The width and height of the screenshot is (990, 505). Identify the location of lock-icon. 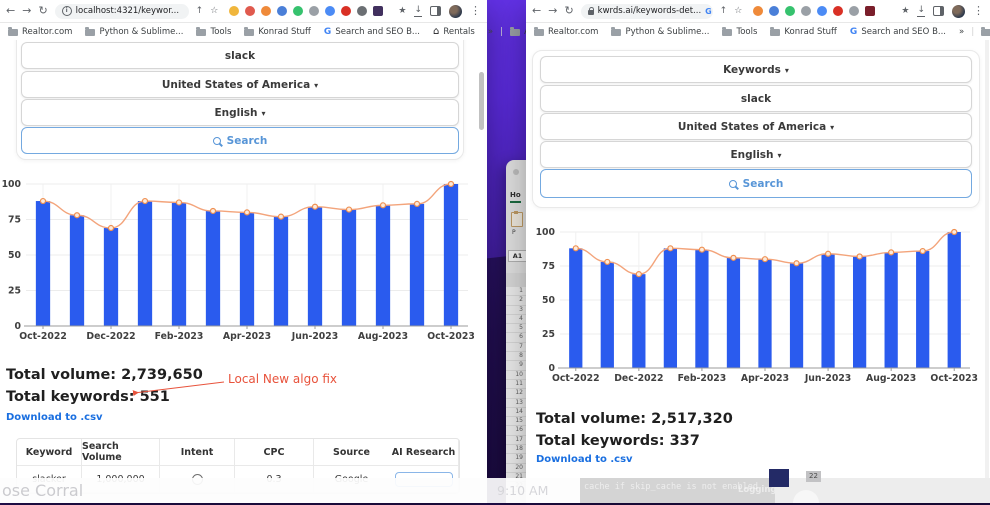
(590, 10).